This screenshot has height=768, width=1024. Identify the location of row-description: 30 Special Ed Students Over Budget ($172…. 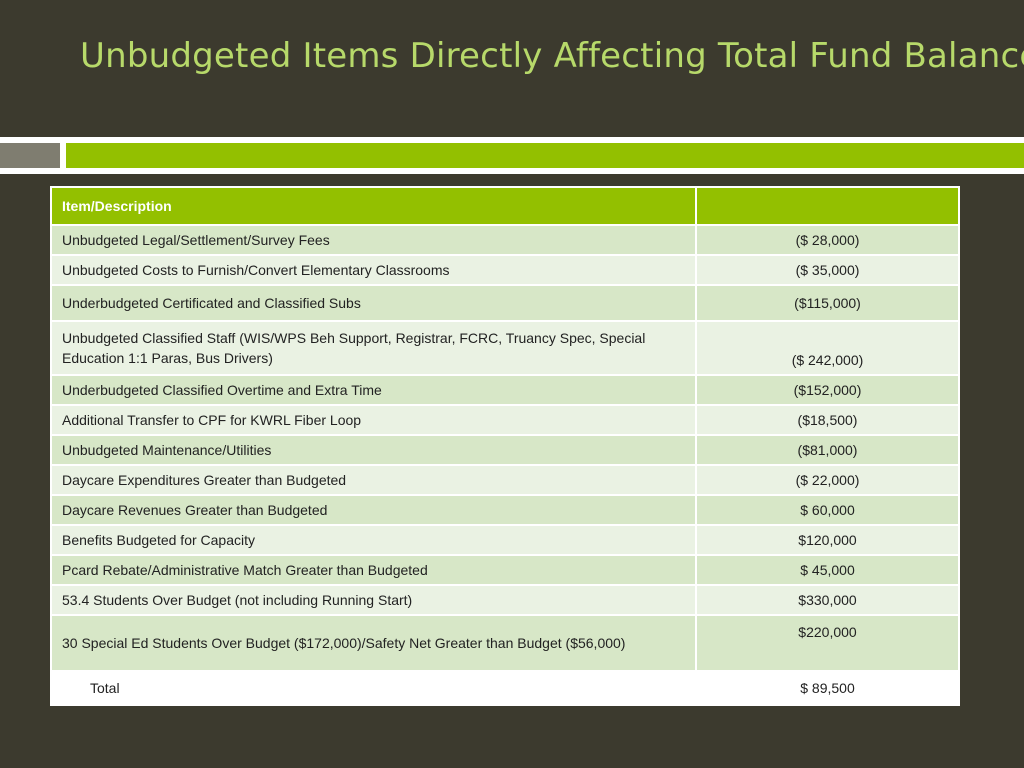
(373, 643).